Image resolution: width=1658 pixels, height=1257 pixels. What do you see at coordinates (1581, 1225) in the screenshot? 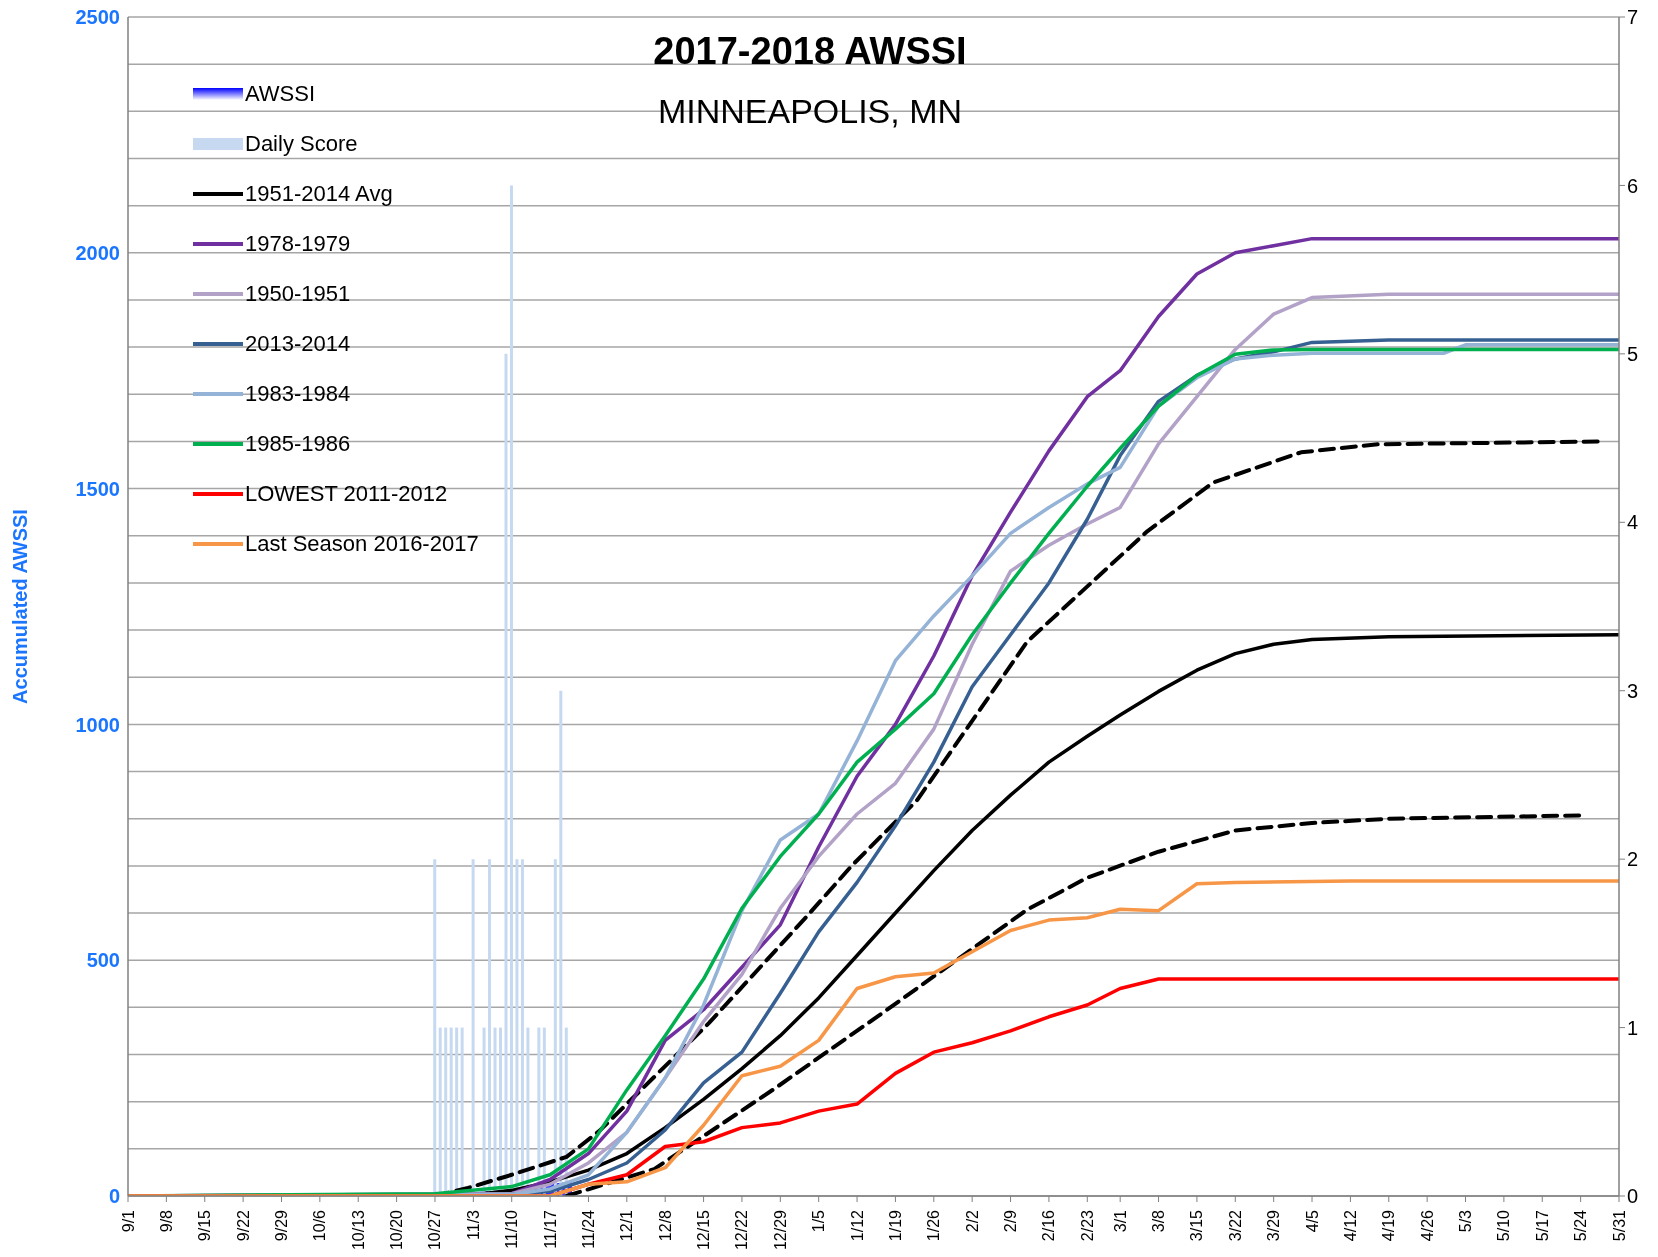
I see `x-tick-label: 5/24` at bounding box center [1581, 1225].